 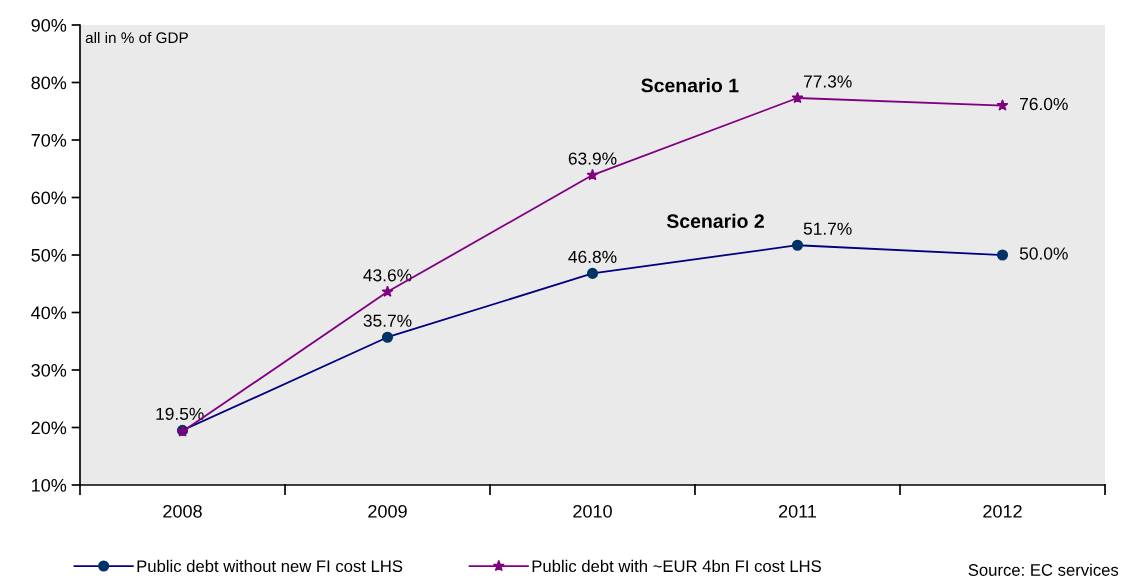 What do you see at coordinates (49, 25) in the screenshot?
I see `y-tick-label: 90%` at bounding box center [49, 25].